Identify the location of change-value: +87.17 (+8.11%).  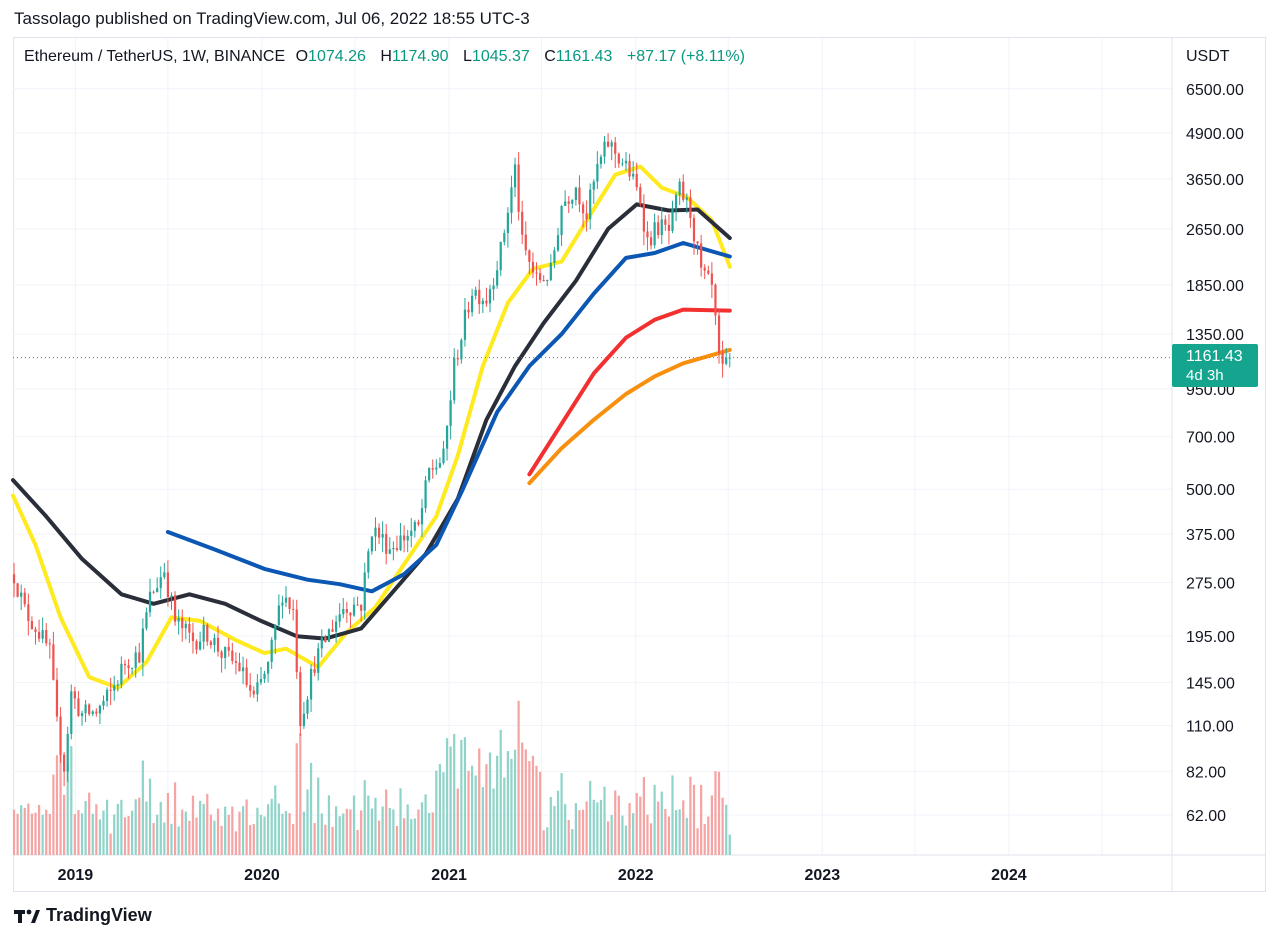
(685, 56).